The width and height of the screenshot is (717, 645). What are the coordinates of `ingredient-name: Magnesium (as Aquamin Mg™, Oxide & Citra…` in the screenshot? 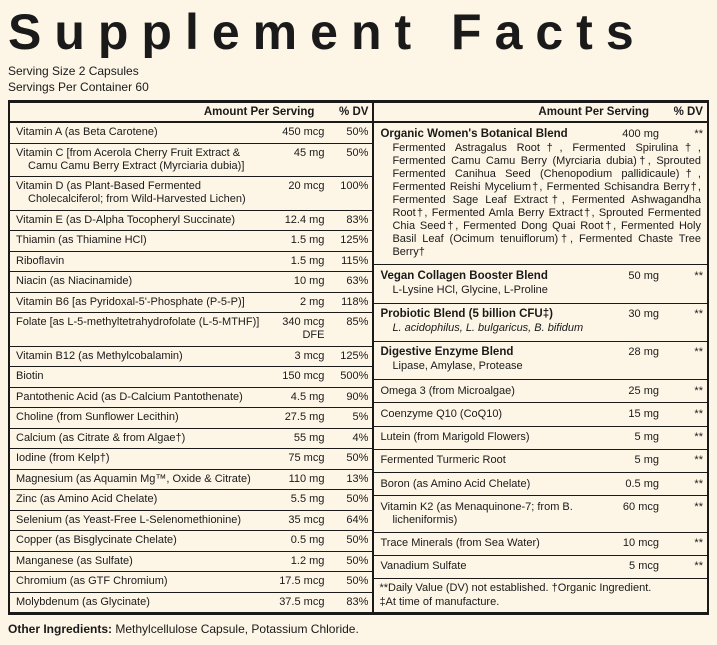 It's located at (133, 478).